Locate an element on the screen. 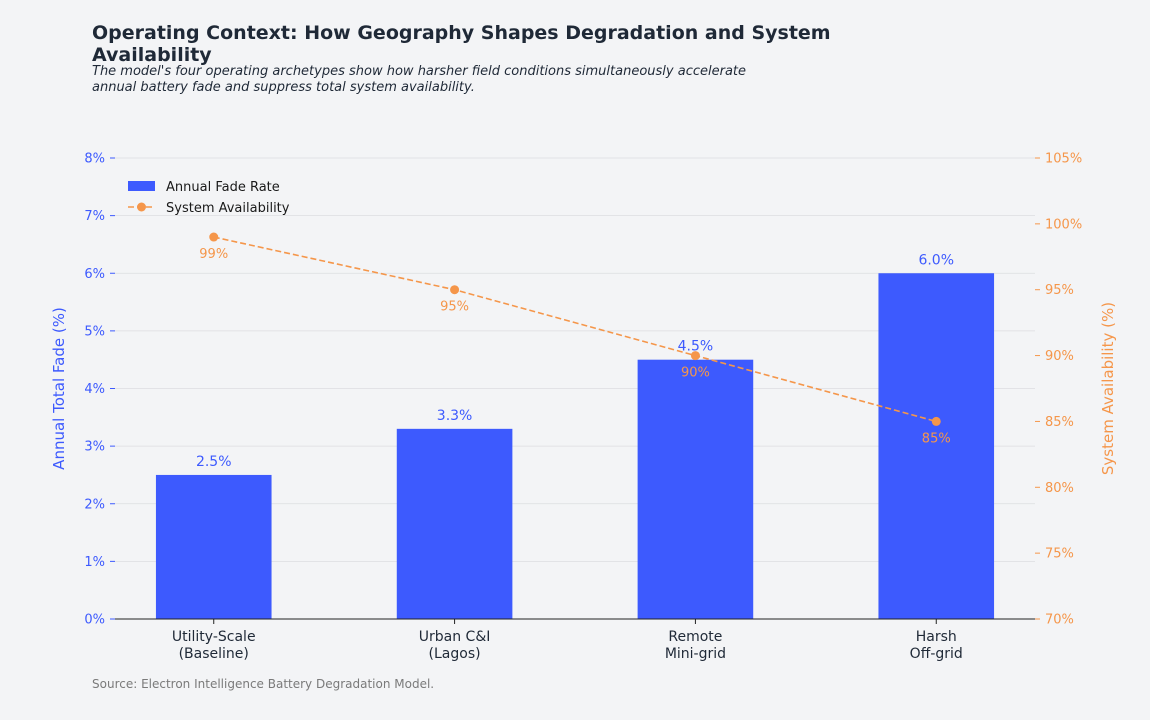  left-tick-label: 6% is located at coordinates (94, 274).